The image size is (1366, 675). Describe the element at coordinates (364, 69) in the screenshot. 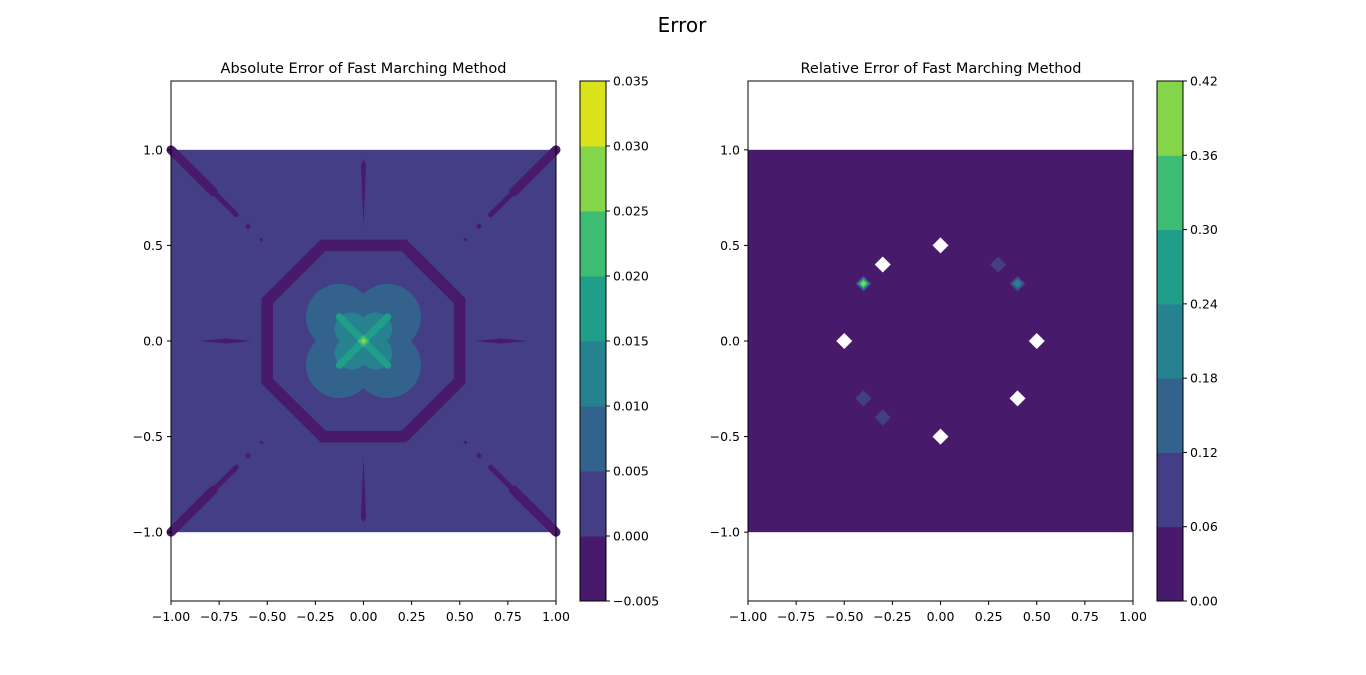

I see `absolute-error-title: Absolute Error of Fast Marching Method` at that location.